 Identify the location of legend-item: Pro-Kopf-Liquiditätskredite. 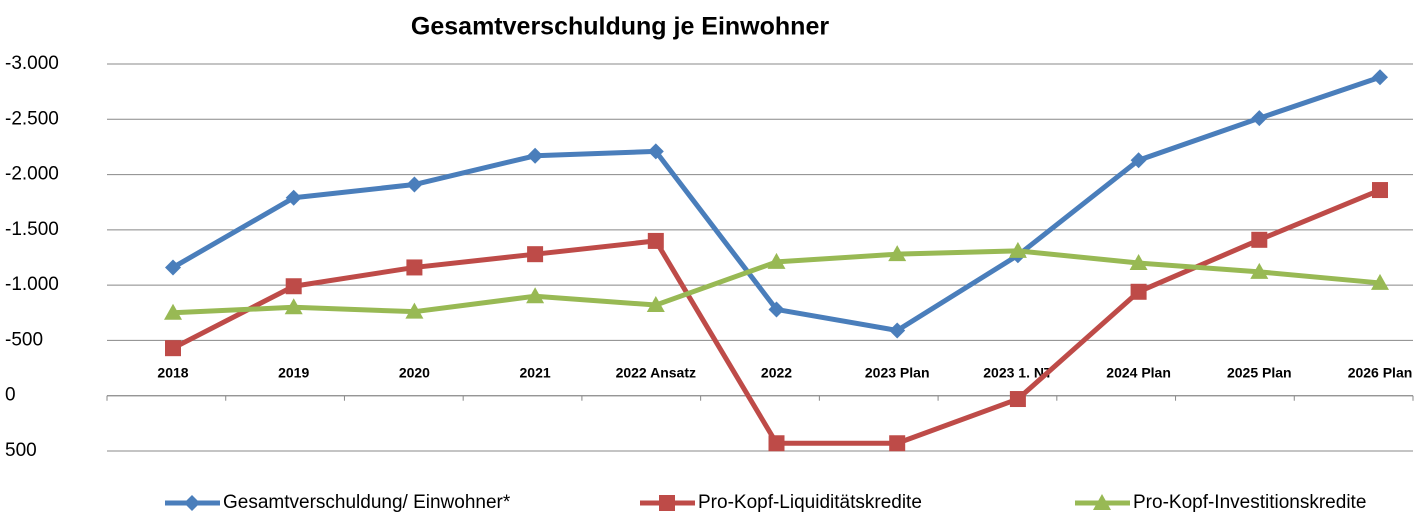
(781, 502).